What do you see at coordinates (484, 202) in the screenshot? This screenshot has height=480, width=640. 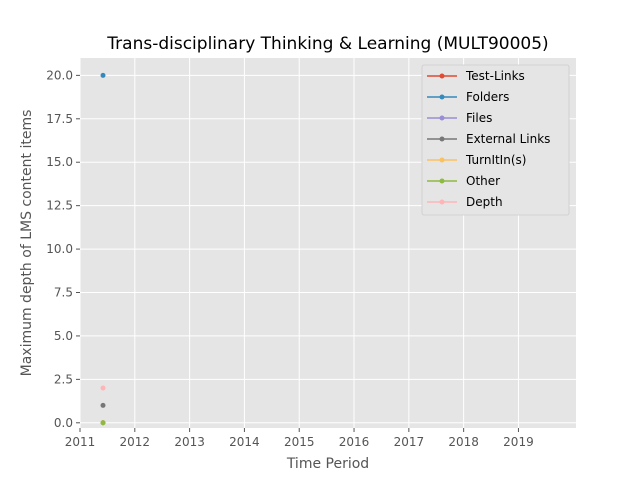 I see `legend-label: Depth` at bounding box center [484, 202].